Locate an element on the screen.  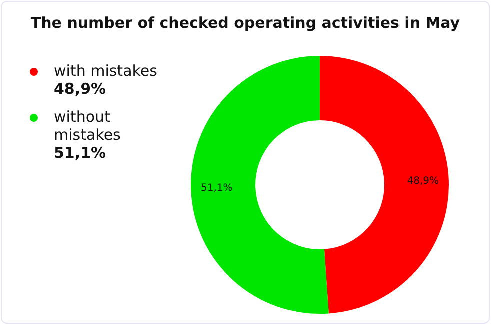
data-label: 48,9% is located at coordinates (423, 182).